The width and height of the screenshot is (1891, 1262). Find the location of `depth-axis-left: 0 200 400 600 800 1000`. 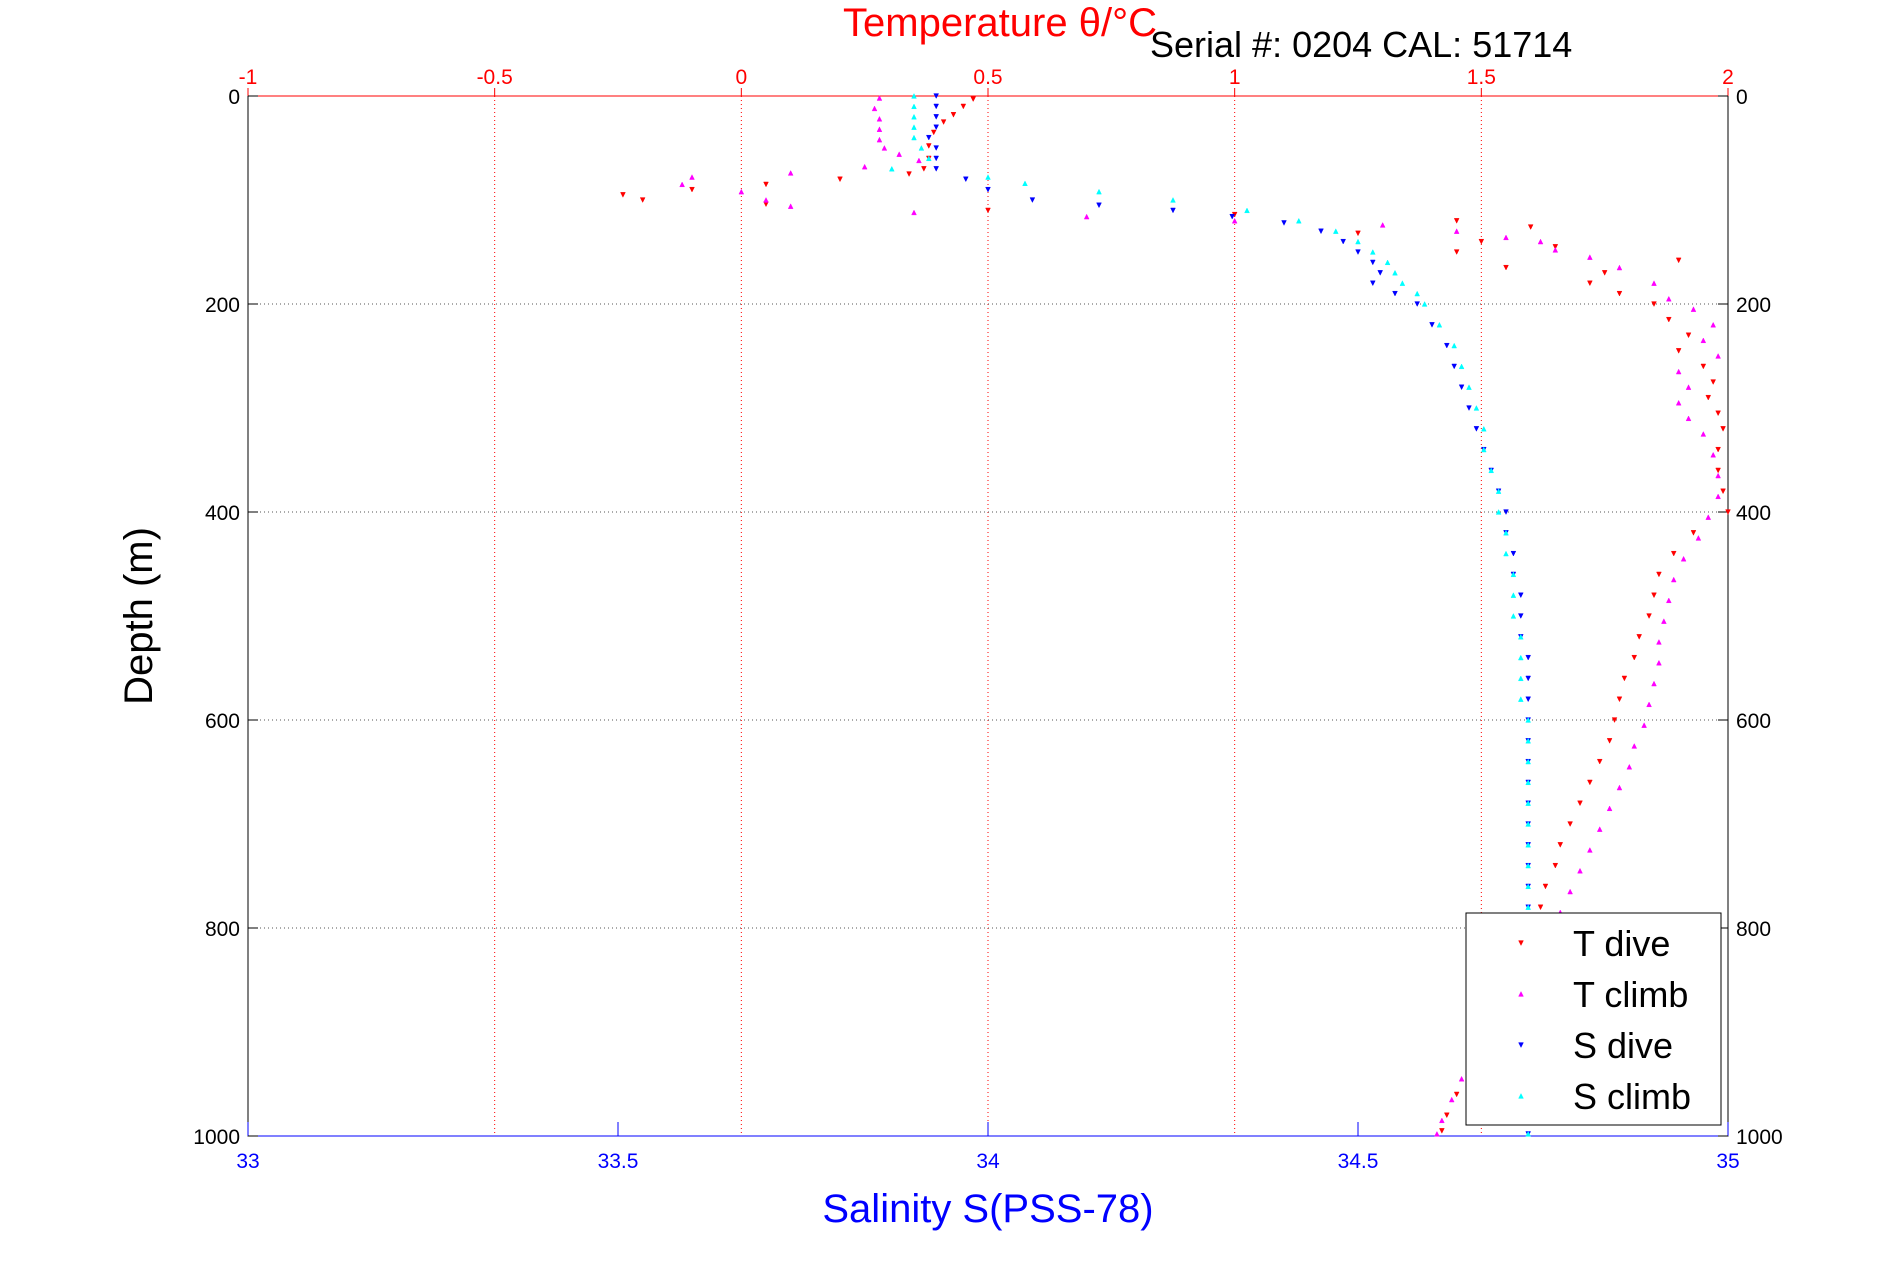

depth-axis-left: 0 200 400 600 800 1000 is located at coordinates (225, 617).